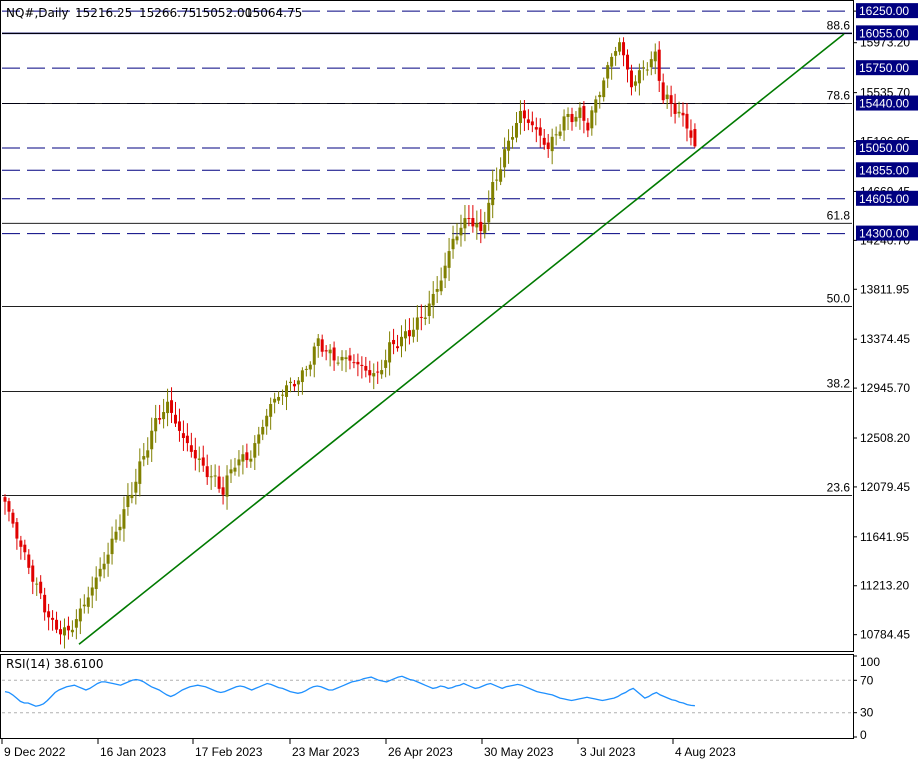 Image resolution: width=924 pixels, height=764 pixels. Describe the element at coordinates (885, 635) in the screenshot. I see `price-tick-label: 10784.45` at that location.